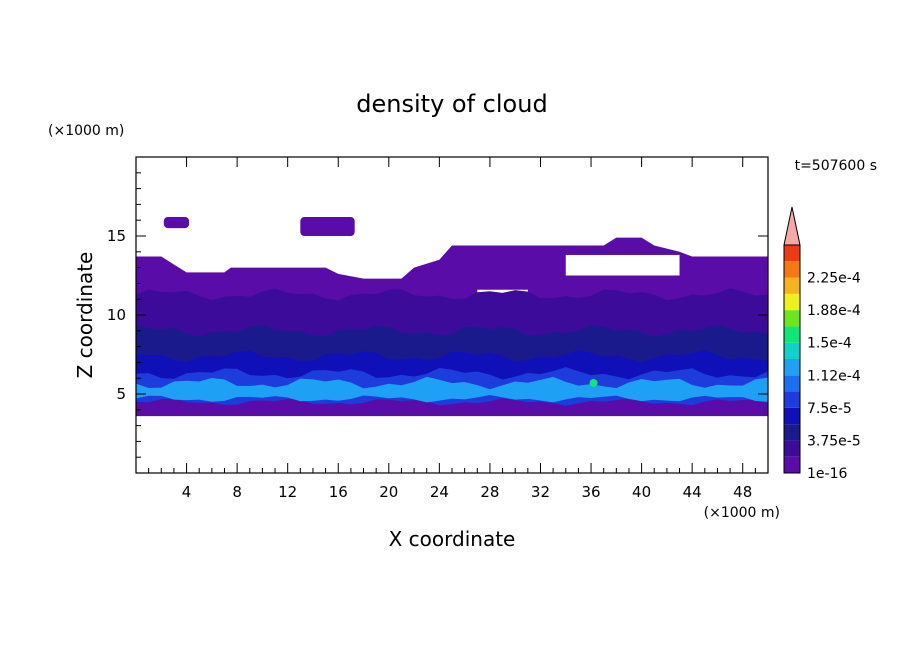 The width and height of the screenshot is (904, 654). I want to click on y-tick-label: 15, so click(116, 236).